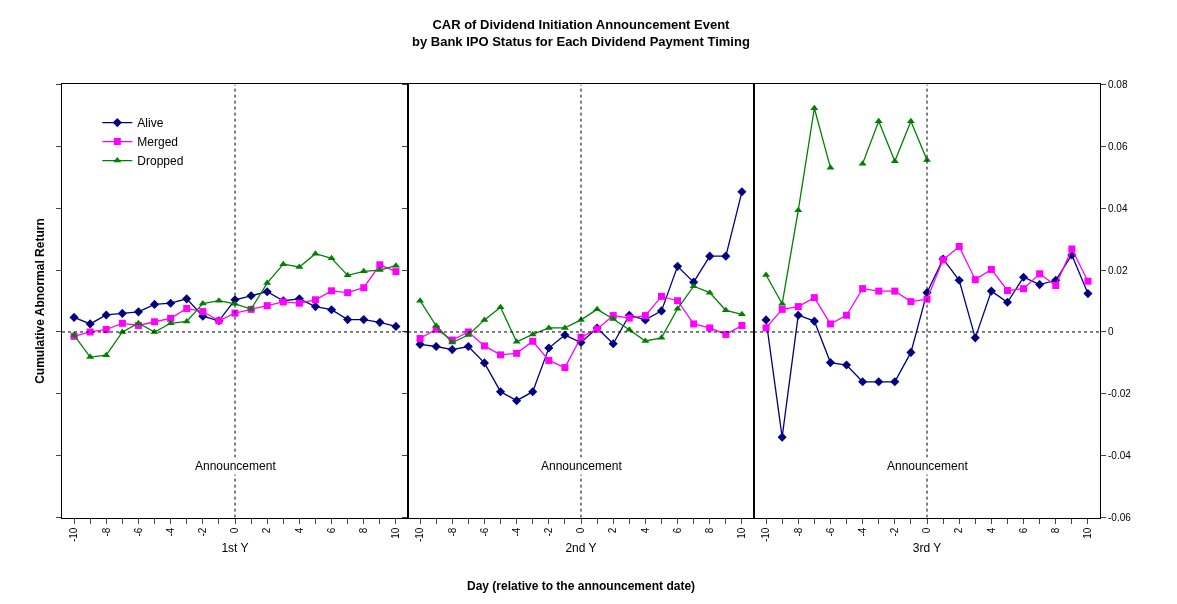 This screenshot has height=604, width=1177. What do you see at coordinates (1118, 84) in the screenshot?
I see `y-tick-label: 0.08` at bounding box center [1118, 84].